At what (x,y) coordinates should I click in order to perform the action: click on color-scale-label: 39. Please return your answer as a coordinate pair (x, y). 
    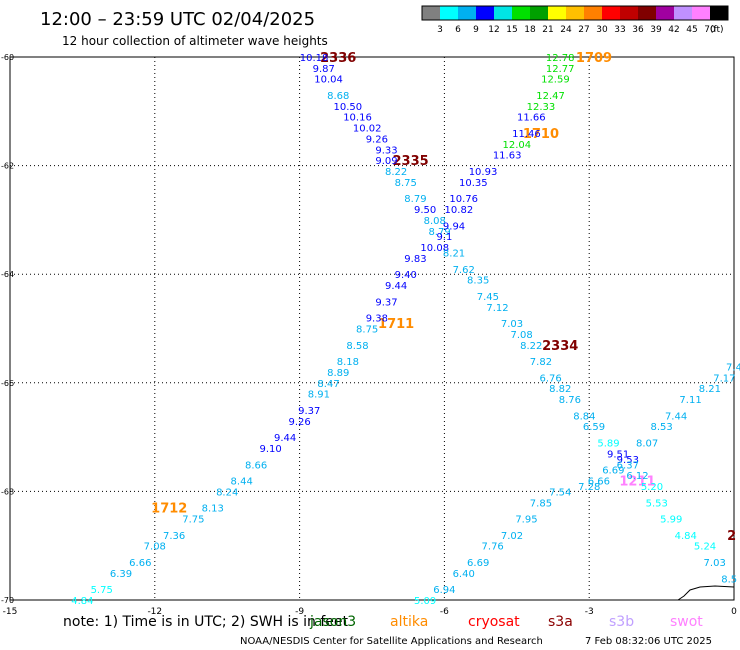
    Looking at the image, I should click on (656, 30).